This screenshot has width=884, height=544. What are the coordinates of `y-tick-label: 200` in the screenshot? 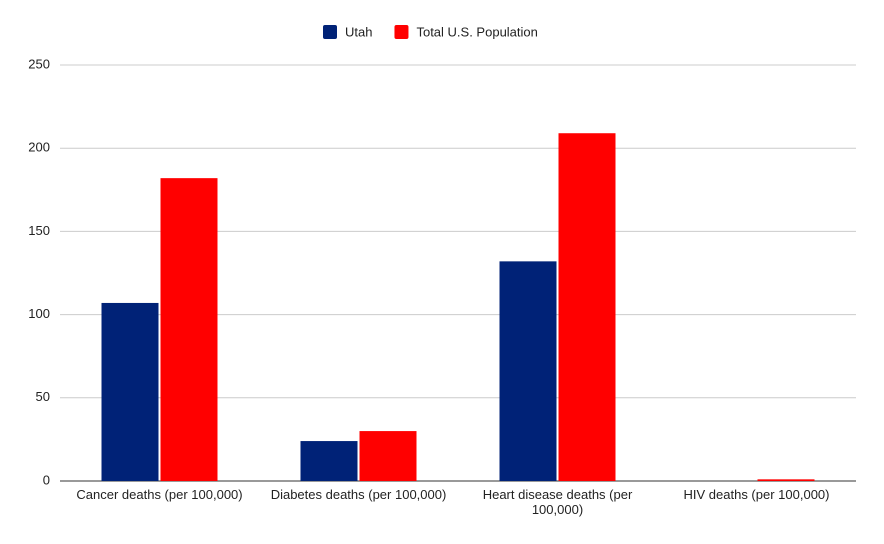 It's located at (39, 147).